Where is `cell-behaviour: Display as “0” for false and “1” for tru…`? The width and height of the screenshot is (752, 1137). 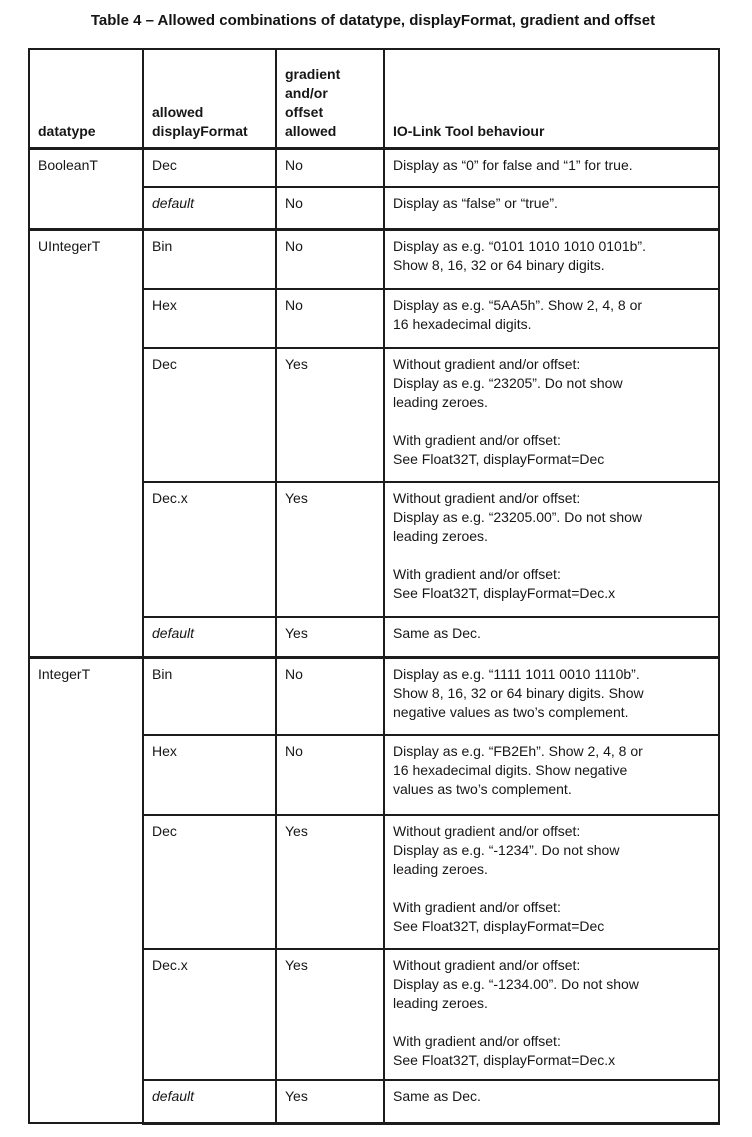
cell-behaviour: Display as “0” for false and “1” for tru… is located at coordinates (551, 167).